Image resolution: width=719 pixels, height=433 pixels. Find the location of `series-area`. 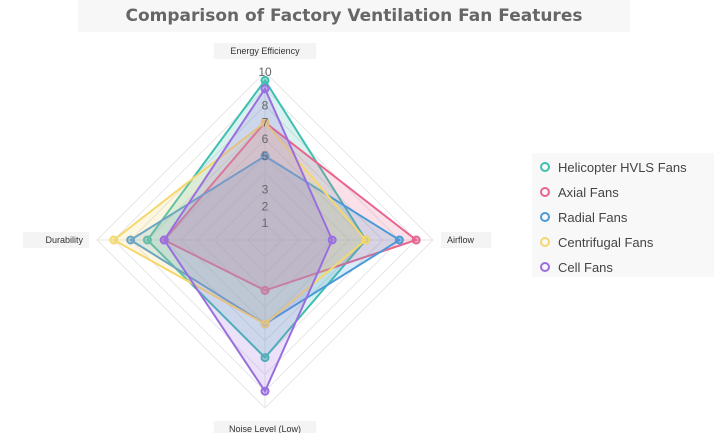

series-area is located at coordinates (290, 206).